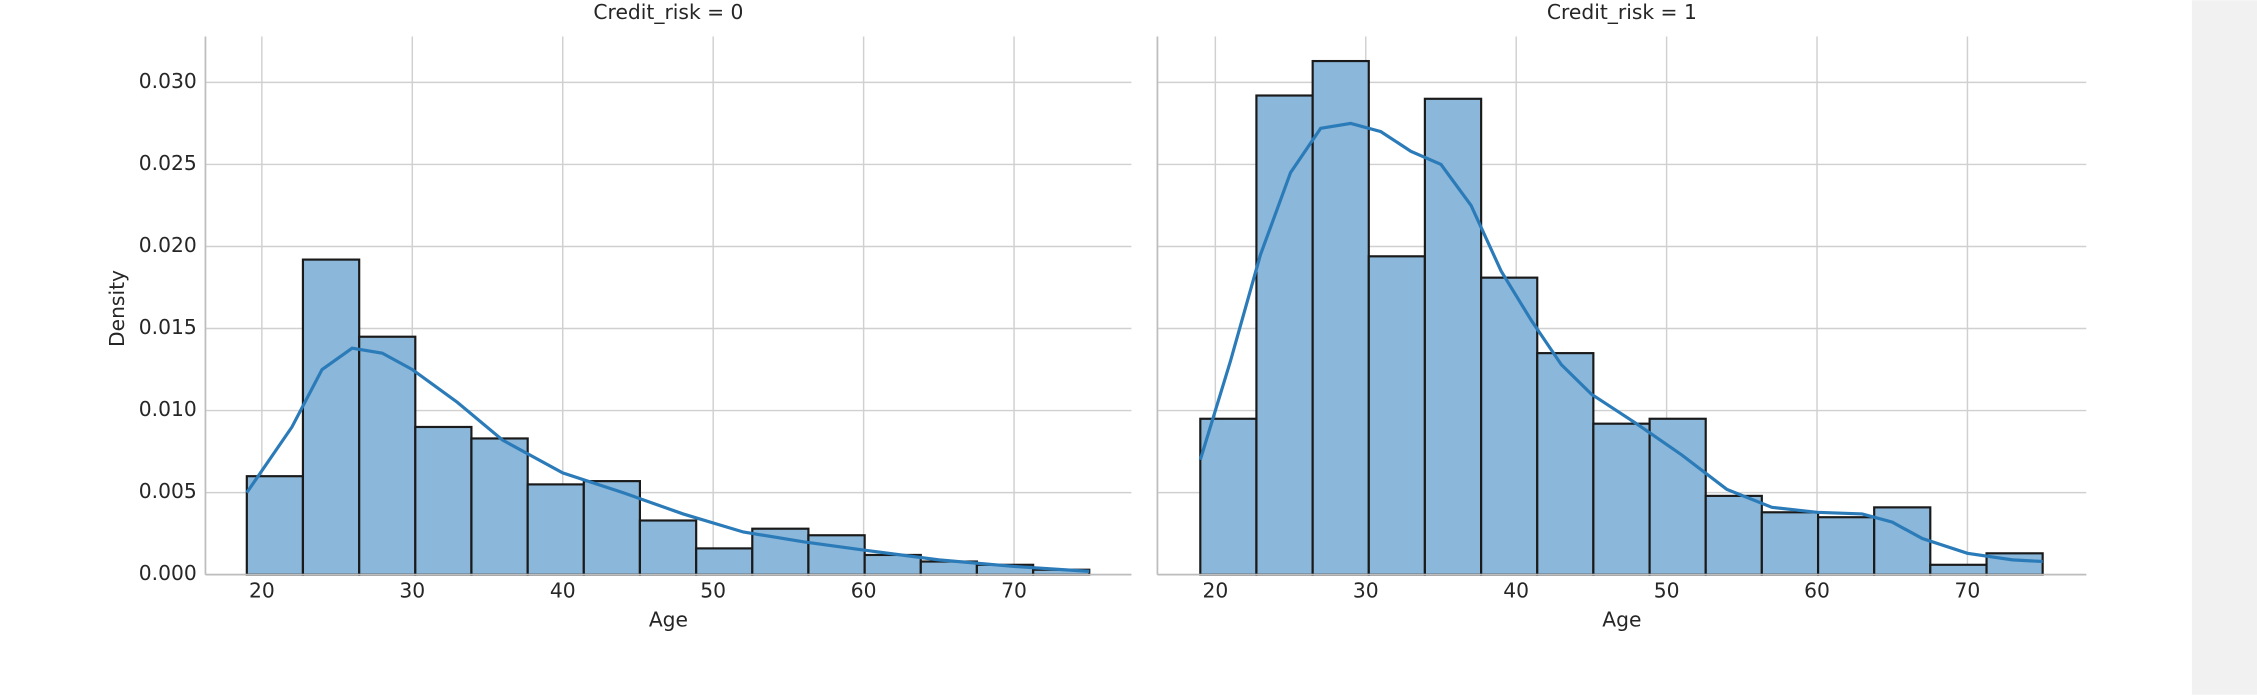  What do you see at coordinates (1622, 12) in the screenshot?
I see `panel-title: Credit_risk = 1` at bounding box center [1622, 12].